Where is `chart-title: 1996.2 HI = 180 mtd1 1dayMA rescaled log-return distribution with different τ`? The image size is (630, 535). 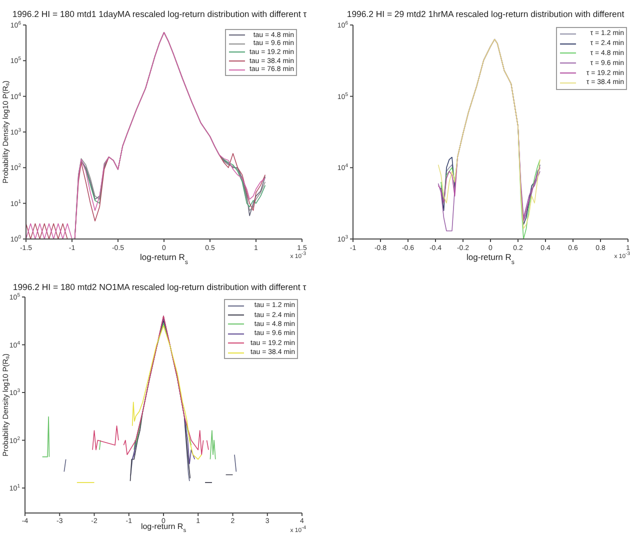 chart-title: 1996.2 HI = 180 mtd1 1dayMA rescaled log-return distribution with different τ is located at coordinates (159, 14).